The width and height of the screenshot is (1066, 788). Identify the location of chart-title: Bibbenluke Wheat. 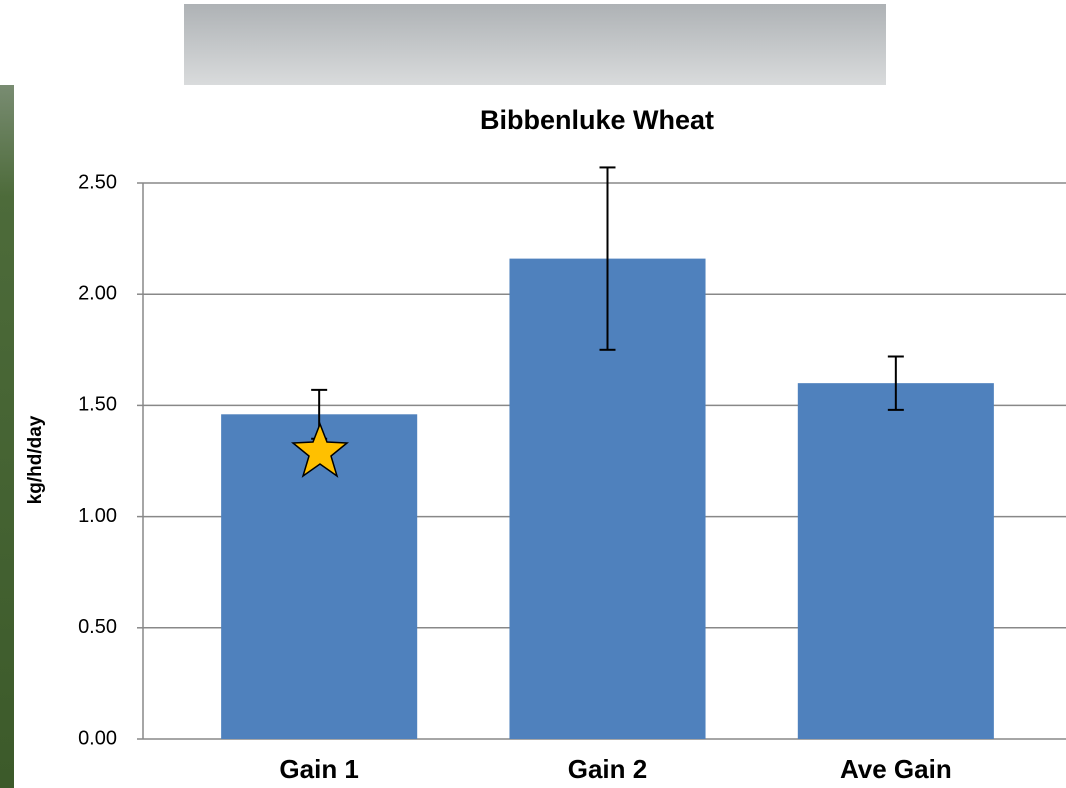
(597, 120).